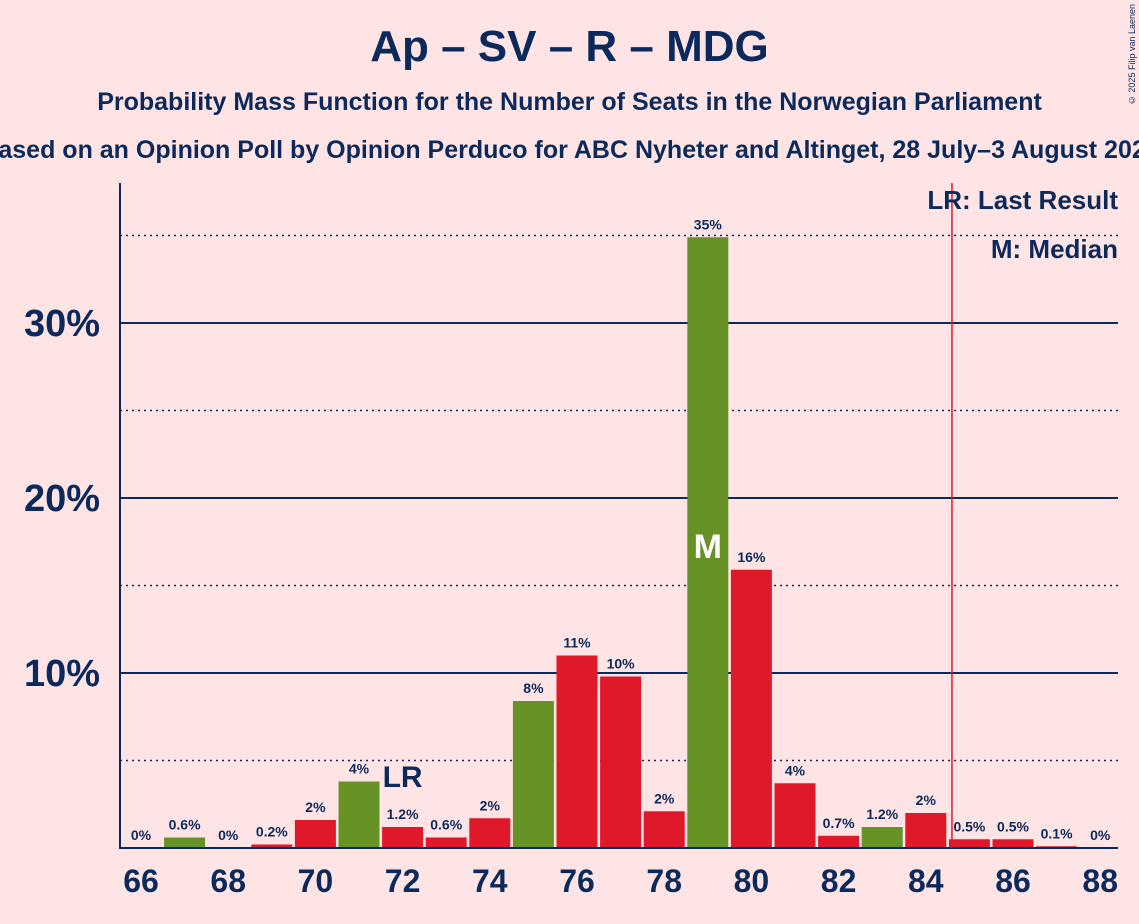 This screenshot has width=1139, height=924. What do you see at coordinates (403, 777) in the screenshot?
I see `last-result-marker: LR` at bounding box center [403, 777].